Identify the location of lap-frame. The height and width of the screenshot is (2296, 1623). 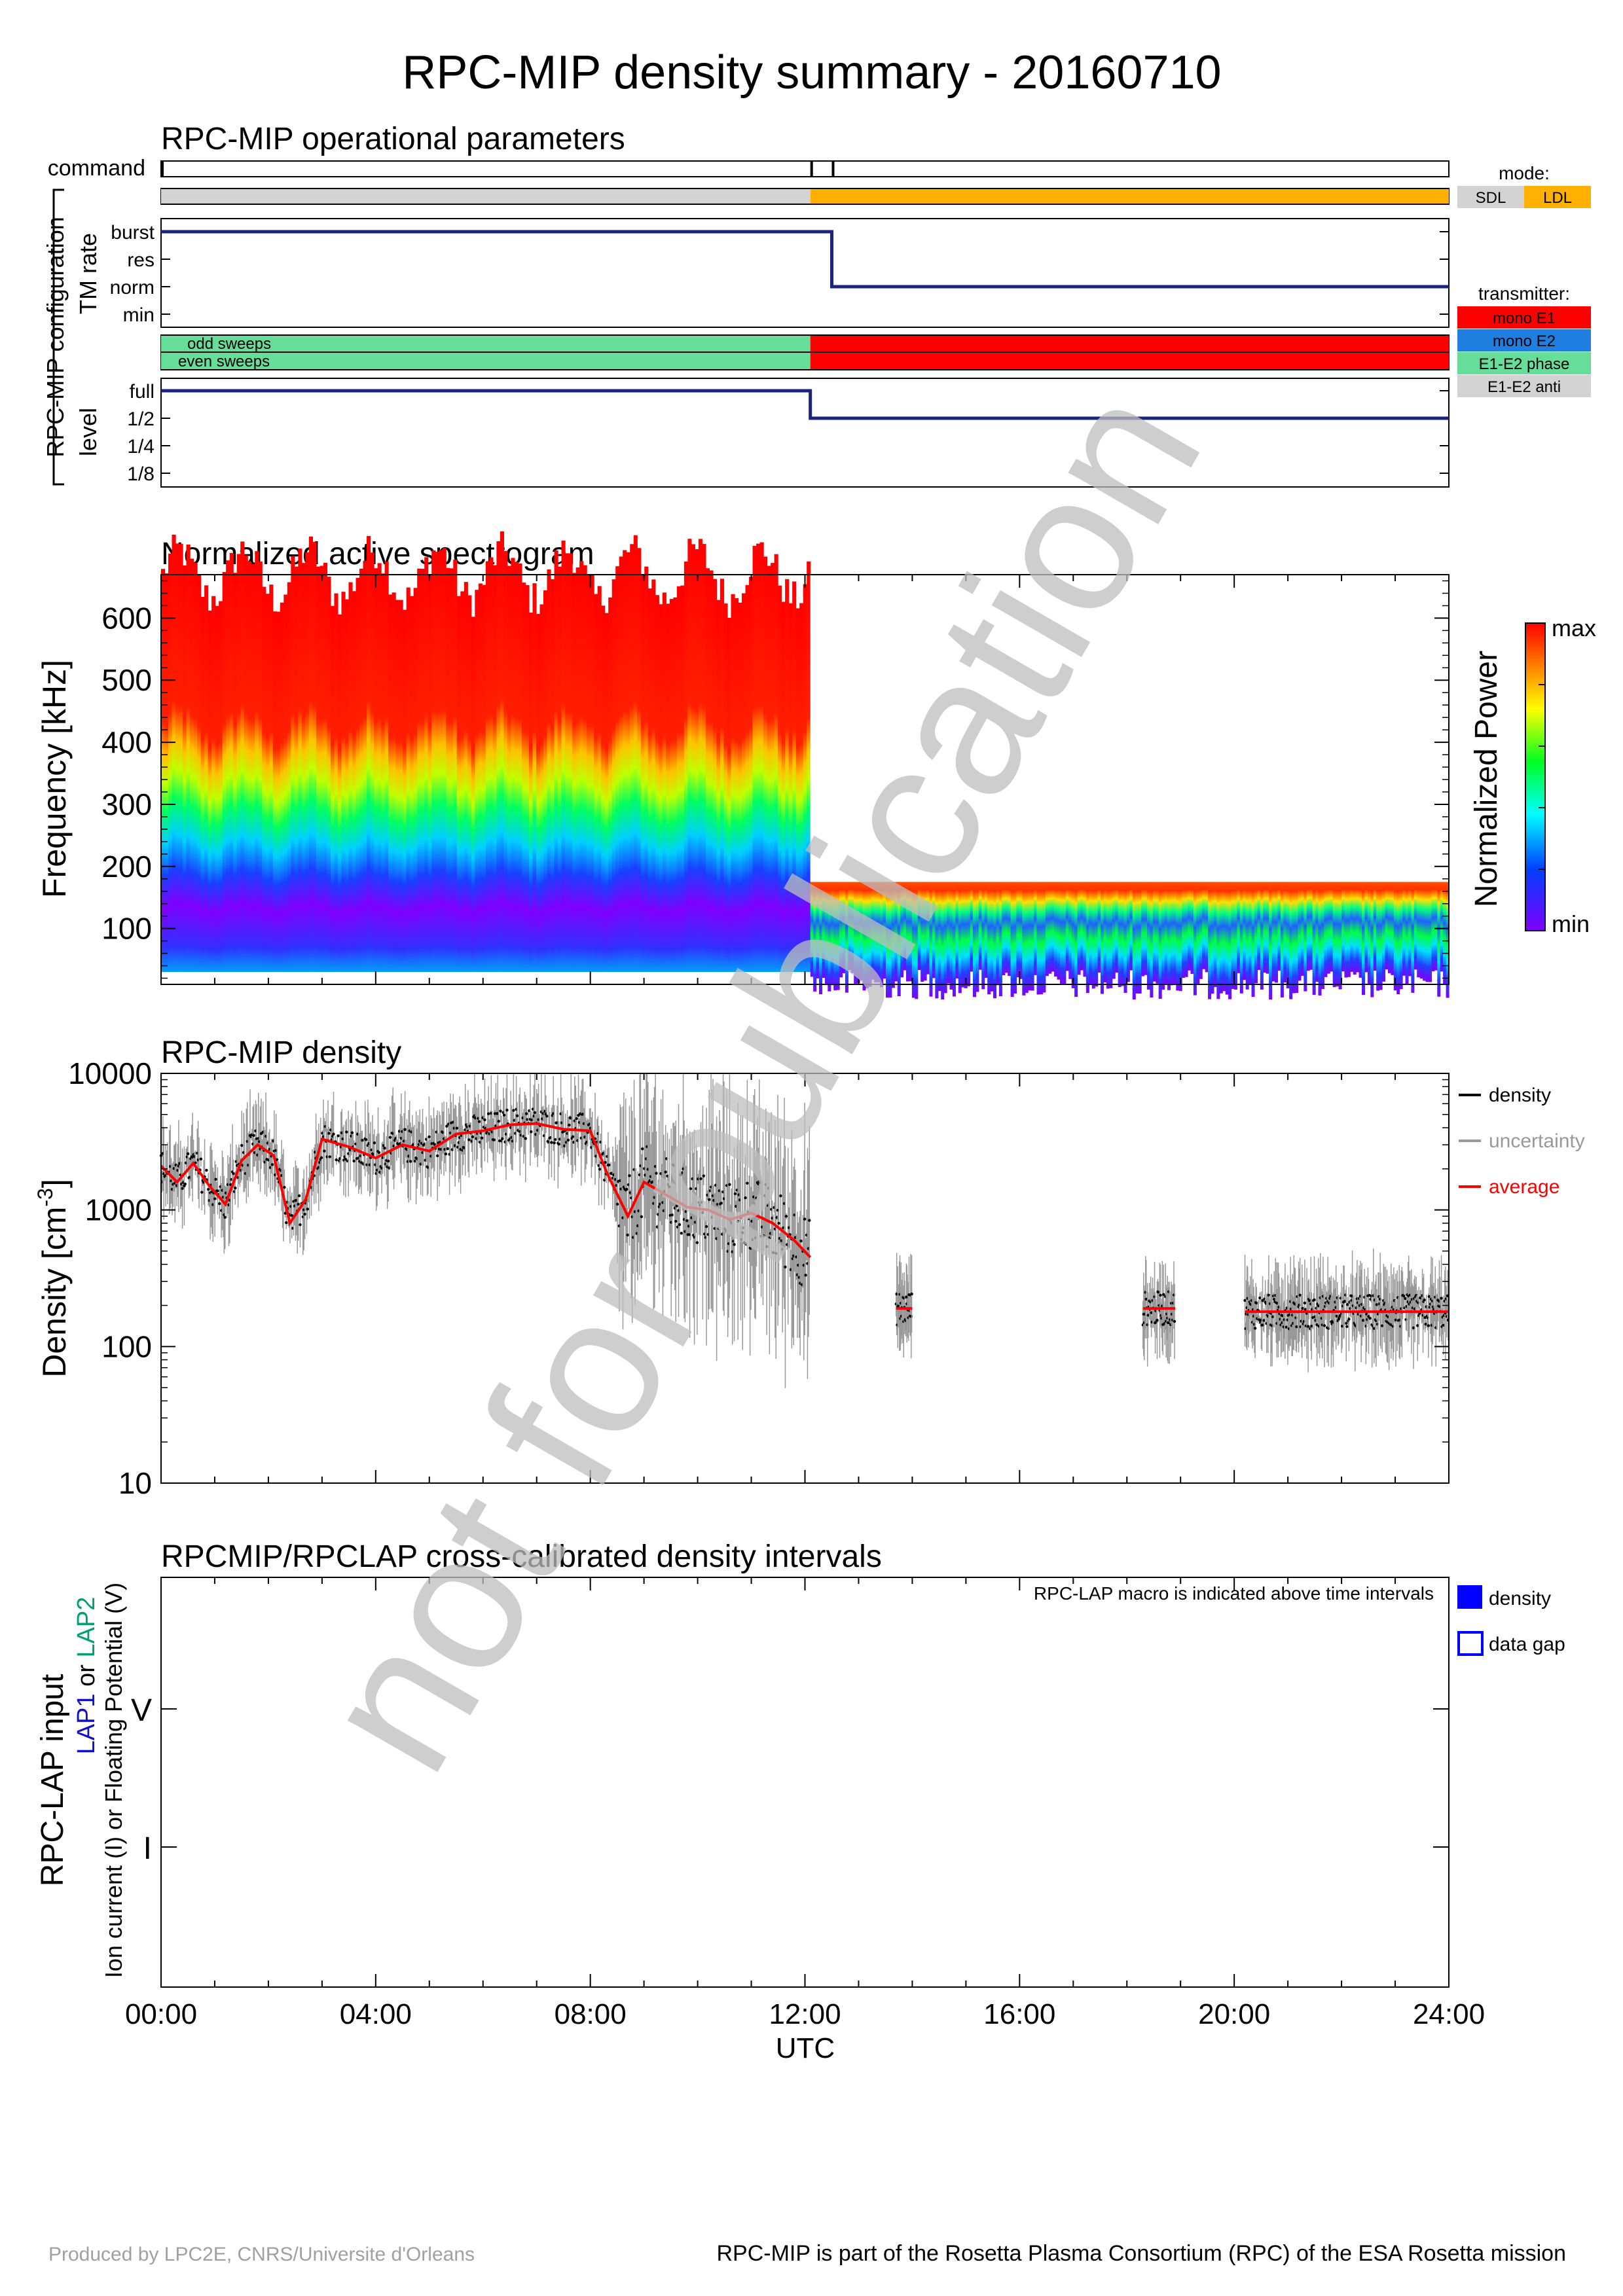
(805, 1782).